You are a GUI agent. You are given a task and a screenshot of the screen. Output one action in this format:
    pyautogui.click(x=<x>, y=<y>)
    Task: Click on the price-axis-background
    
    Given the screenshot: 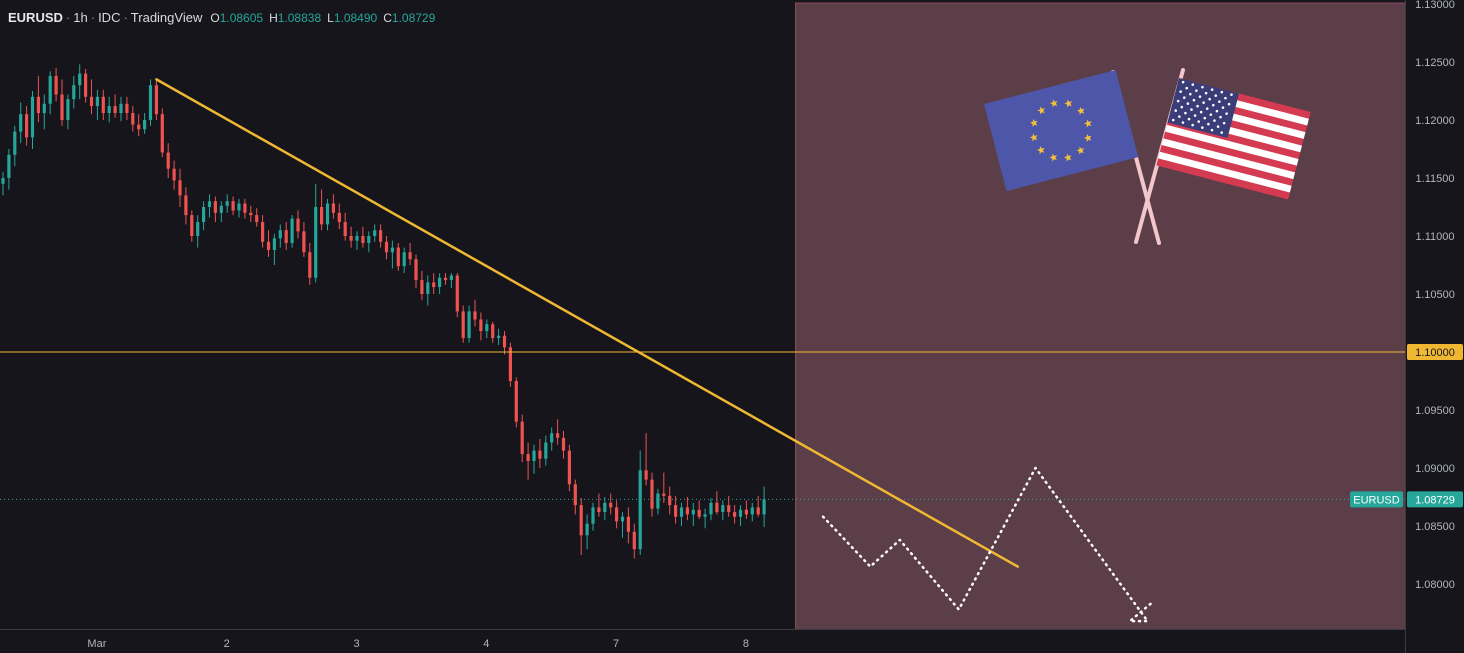 What is the action you would take?
    pyautogui.click(x=1434, y=326)
    